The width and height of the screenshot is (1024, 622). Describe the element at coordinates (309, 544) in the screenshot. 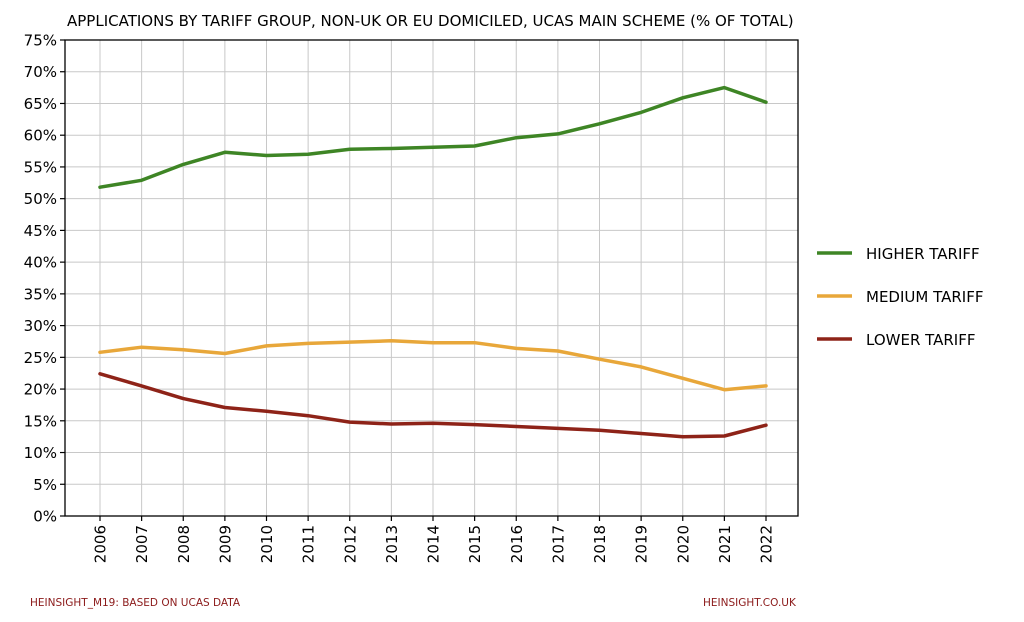

I see `x-tick-label: 2011` at that location.